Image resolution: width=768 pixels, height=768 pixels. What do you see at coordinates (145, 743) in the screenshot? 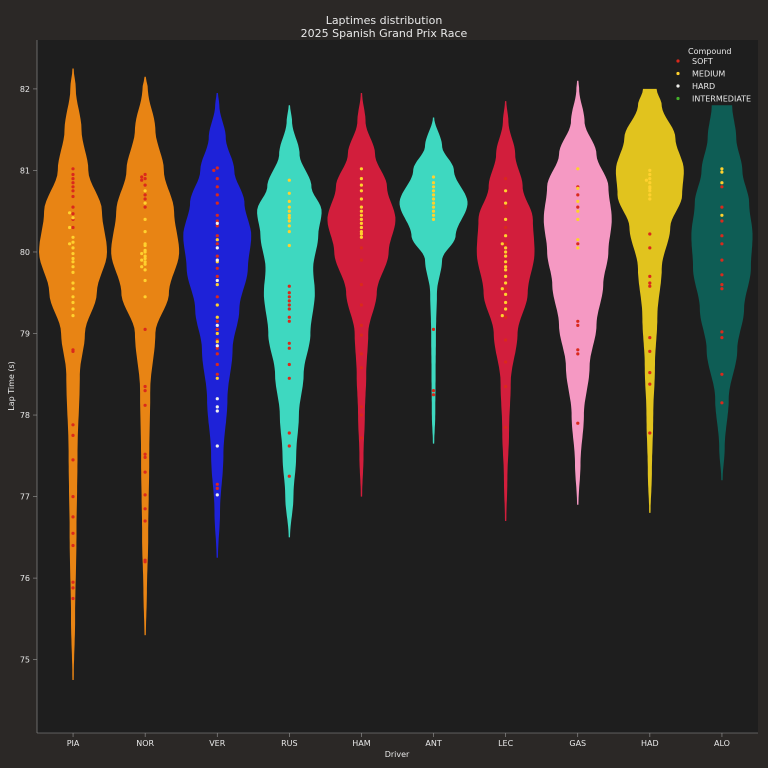
I see `x-tick-label: NOR` at bounding box center [145, 743].